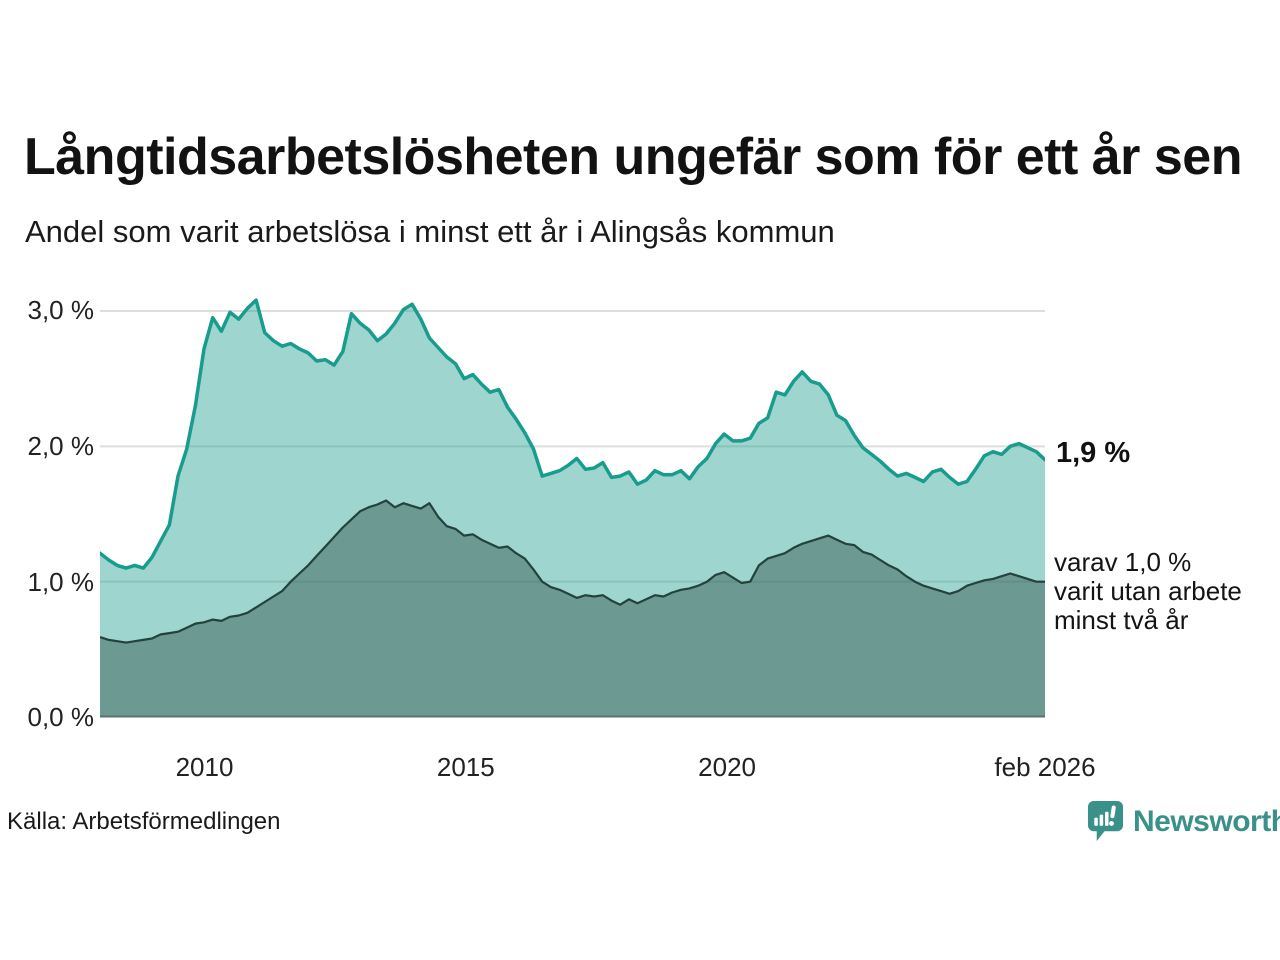 The height and width of the screenshot is (960, 1280). I want to click on y-tick-label-1: 1,0 %, so click(61, 582).